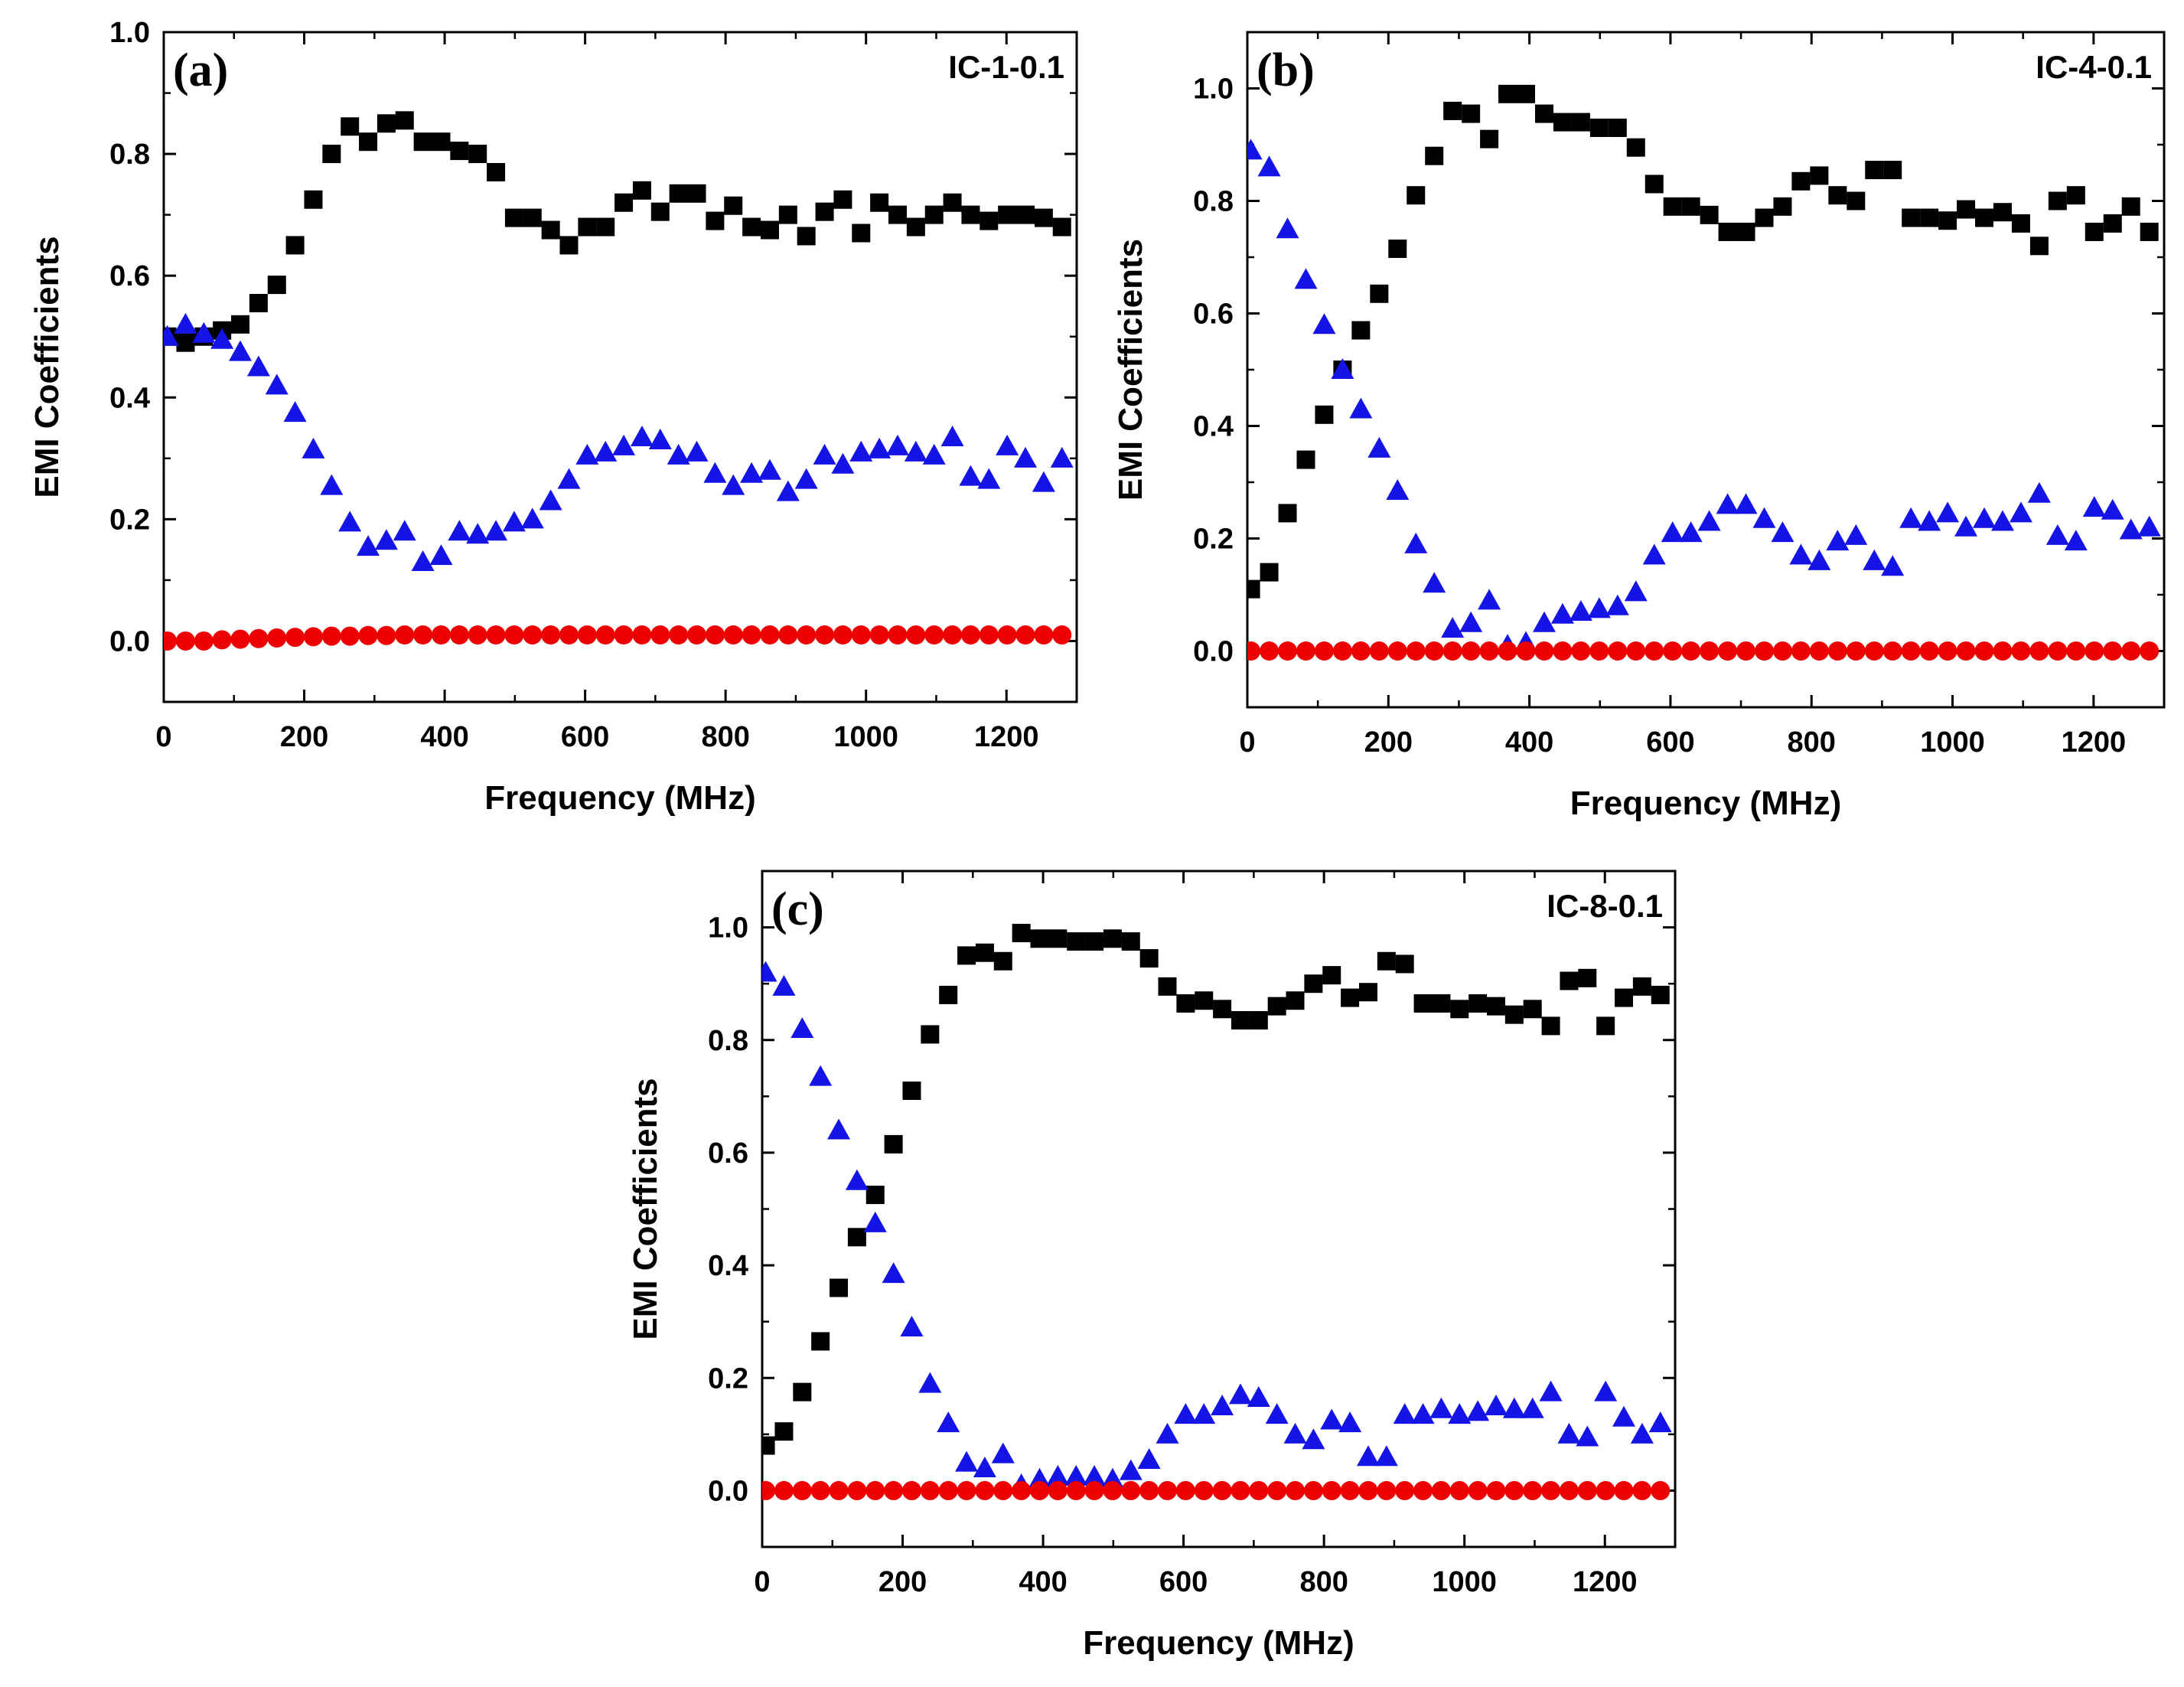 The height and width of the screenshot is (1687, 2184). Describe the element at coordinates (797, 909) in the screenshot. I see `panel-label: (c)` at that location.